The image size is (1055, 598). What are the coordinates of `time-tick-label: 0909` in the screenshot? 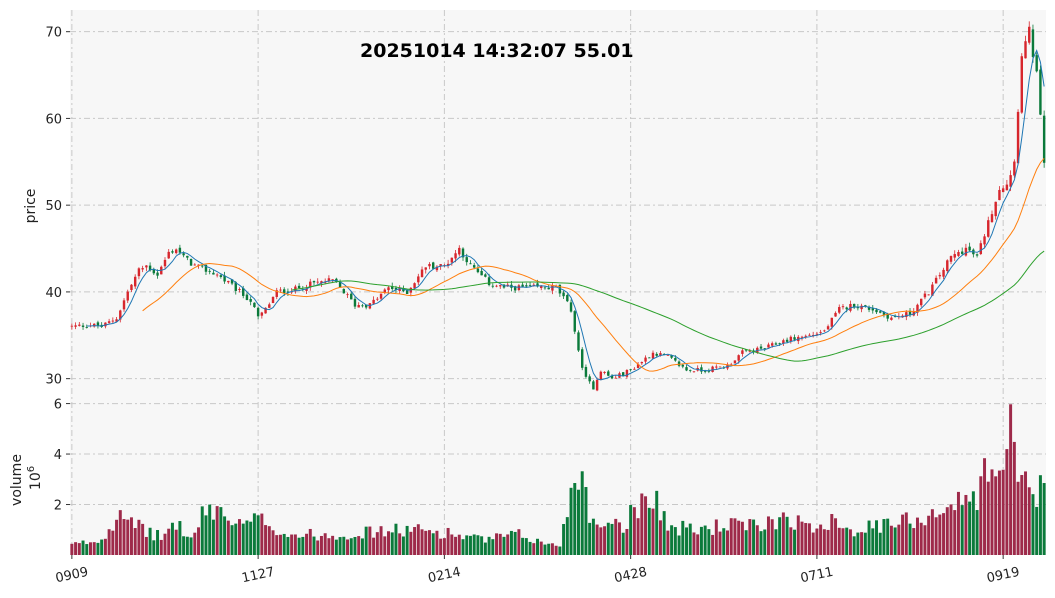 It's located at (71, 576).